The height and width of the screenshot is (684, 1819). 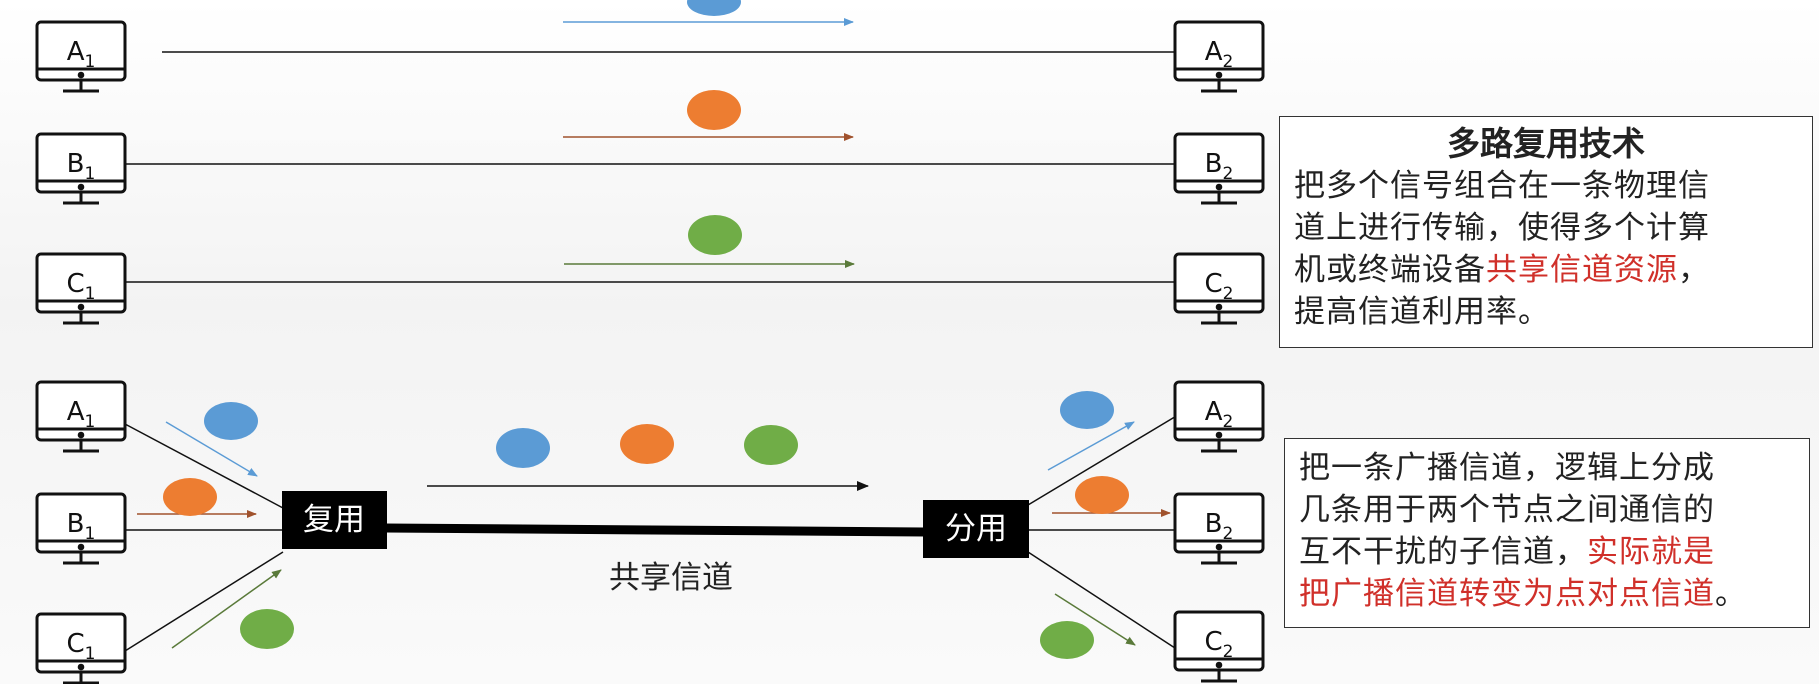 I want to click on box-line: 机或终端设备共享信道资源，, so click(x=1546, y=270).